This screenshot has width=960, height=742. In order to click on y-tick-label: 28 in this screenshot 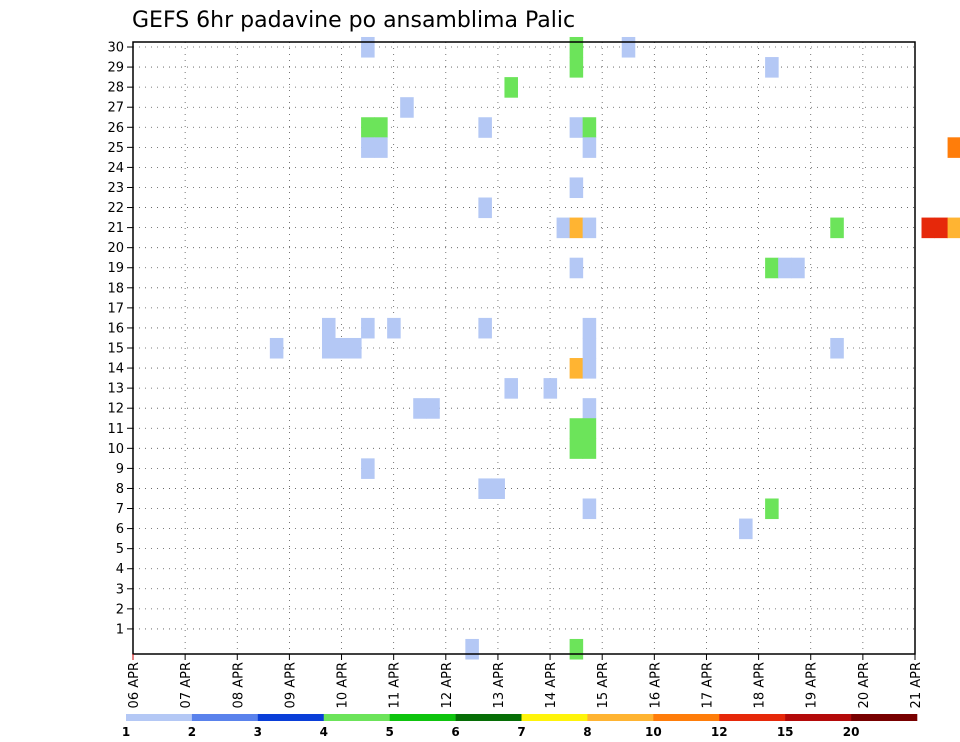, I will do `click(115, 88)`.